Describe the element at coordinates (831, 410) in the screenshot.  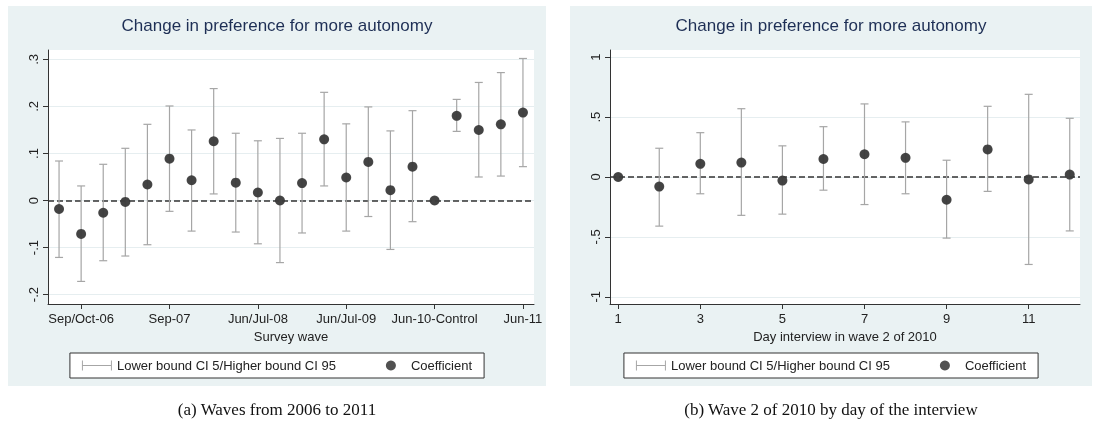
I see `text: (b) Wave 2 of 2010 by day of the interview` at that location.